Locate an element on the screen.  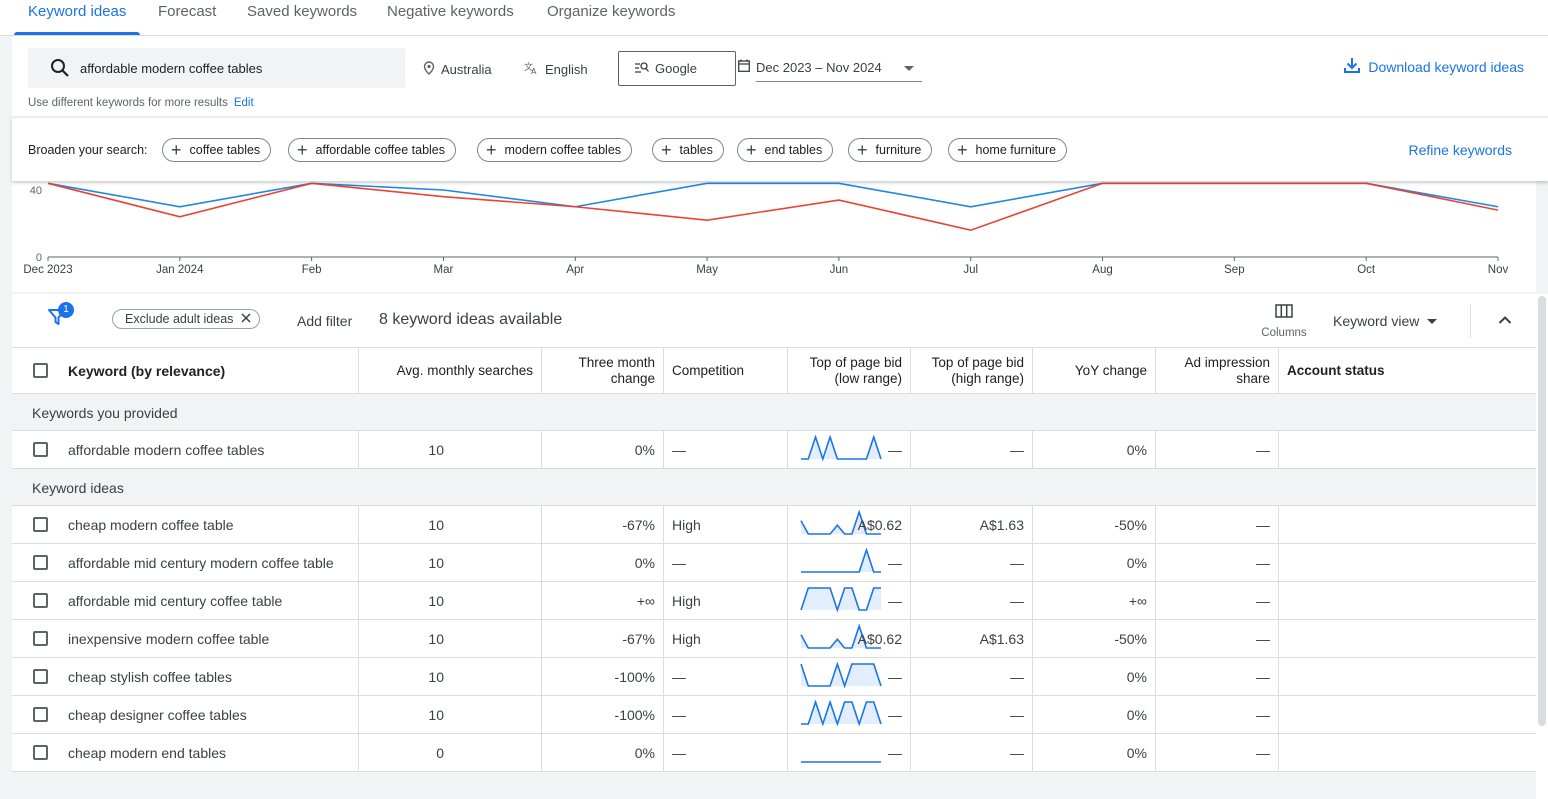
date-range-underline is located at coordinates (839, 81).